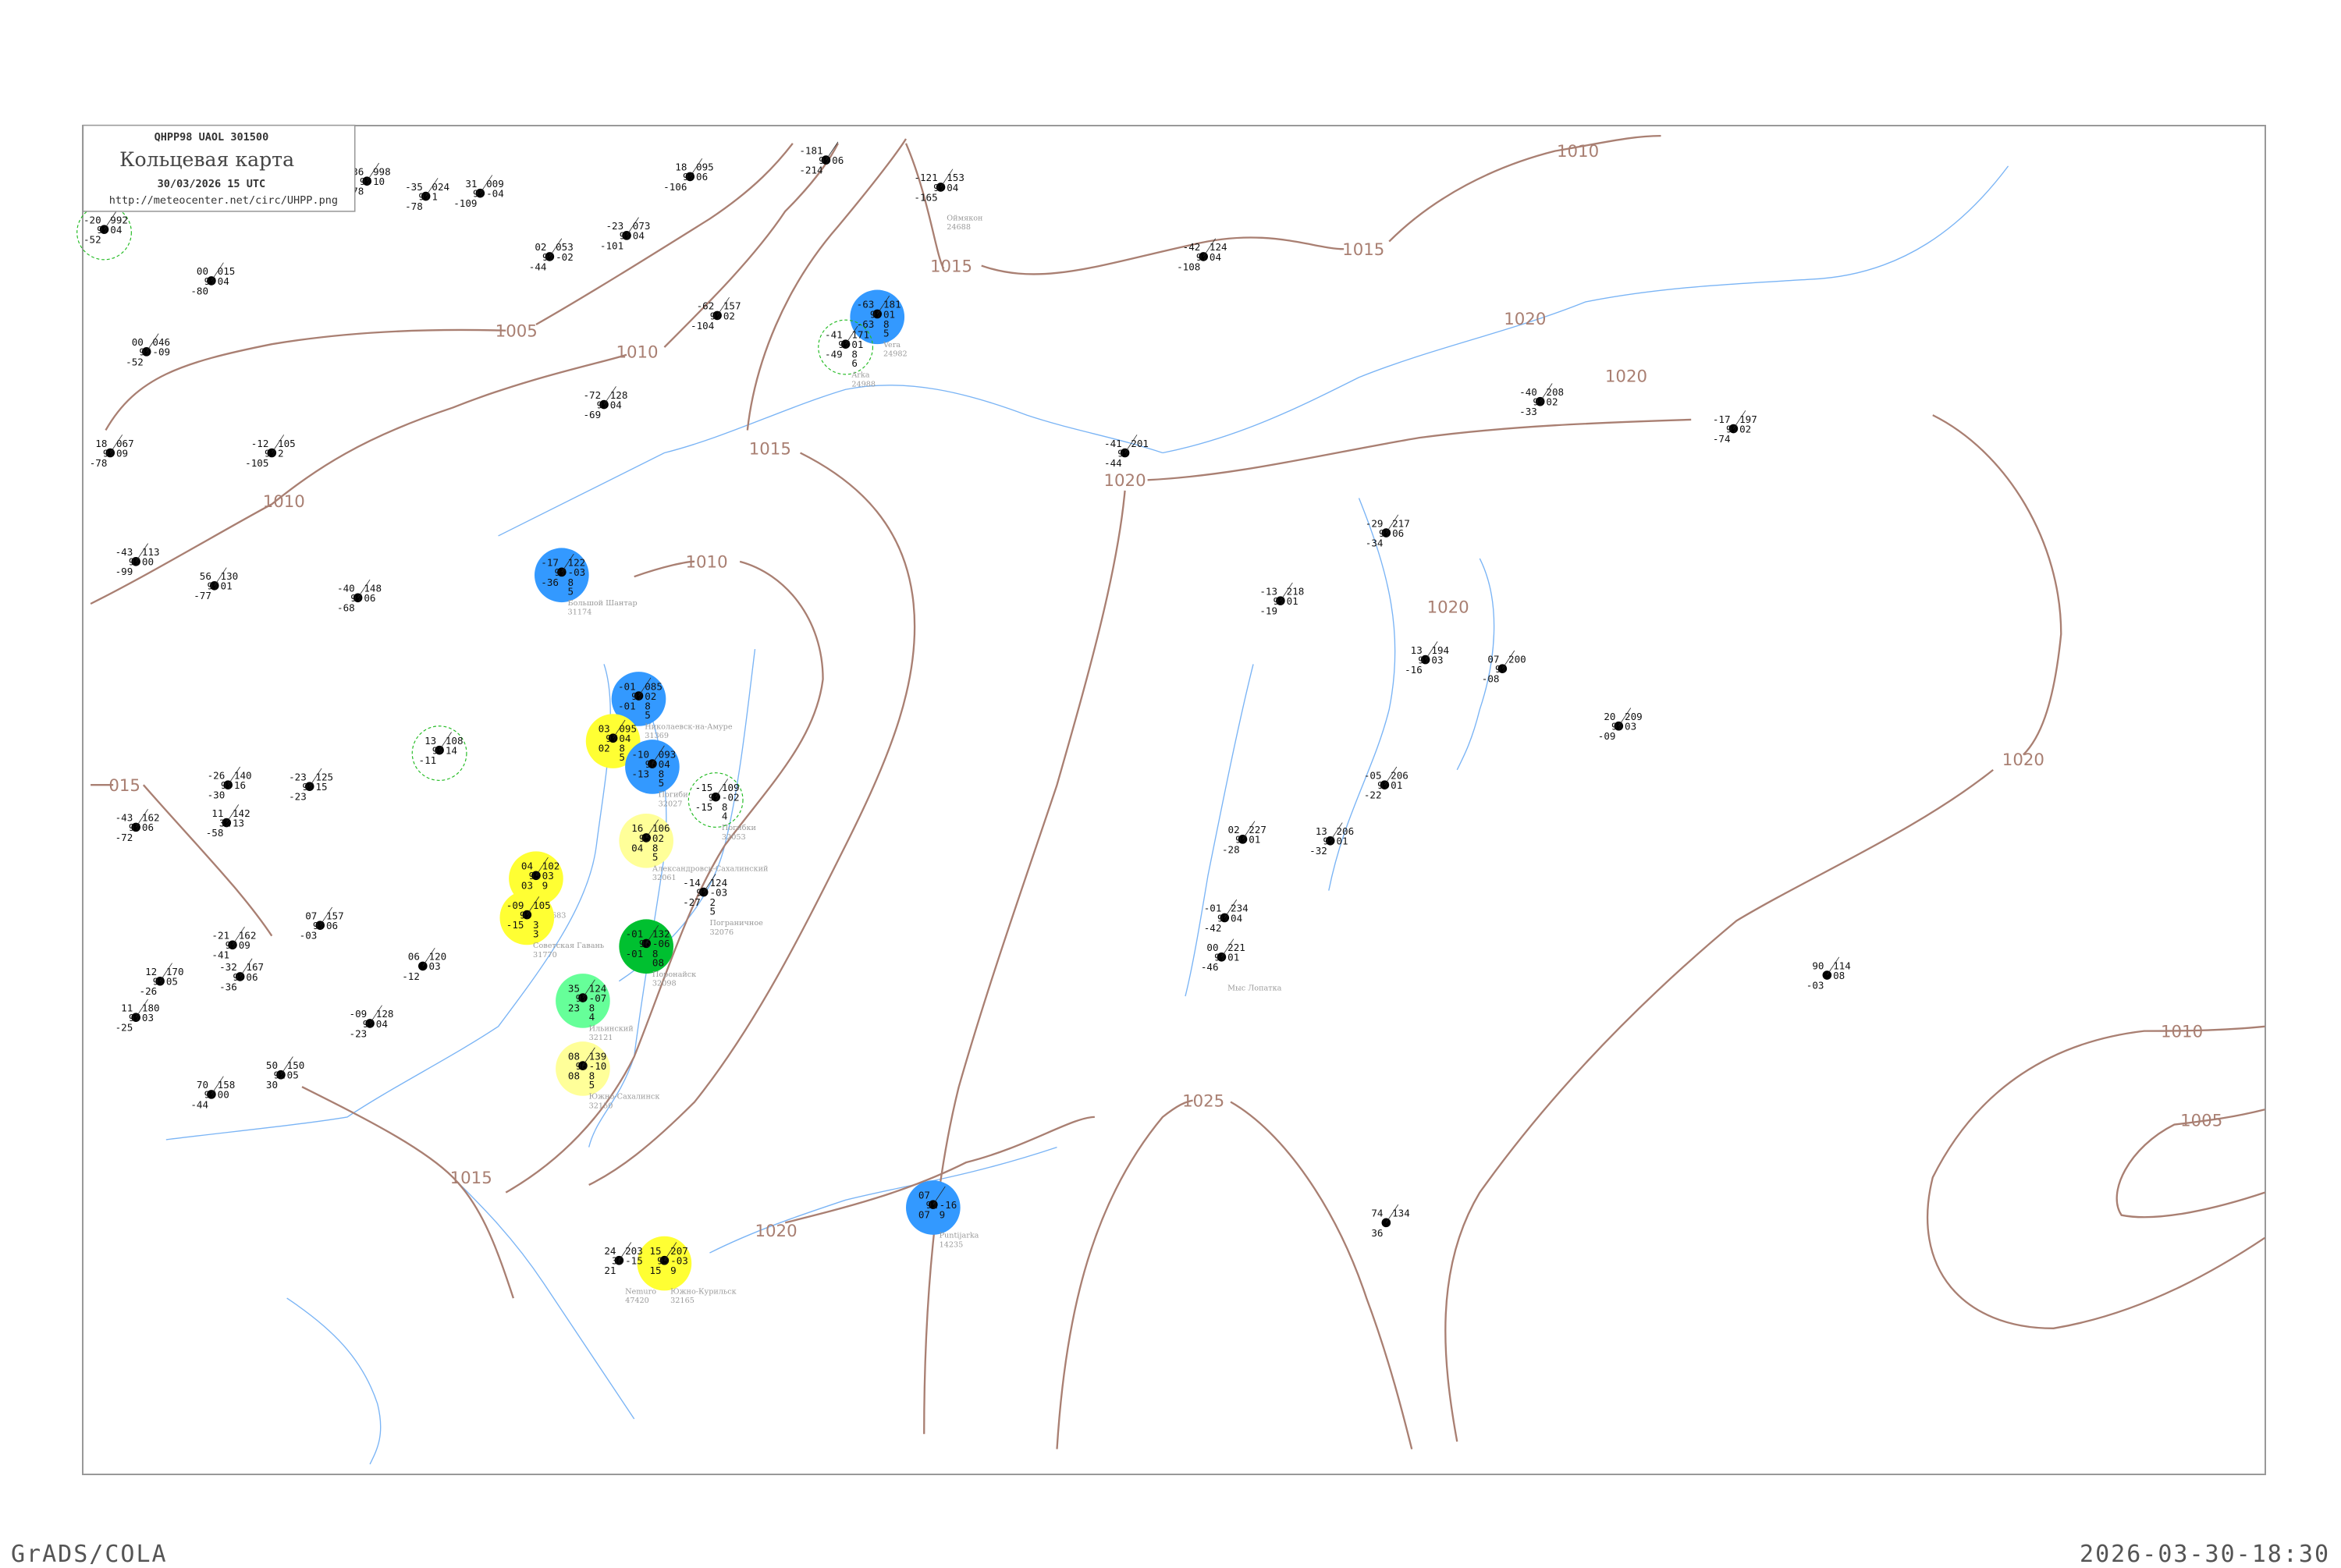 The width and height of the screenshot is (2341, 1568). I want to click on station-vis: 93, so click(535, 876).